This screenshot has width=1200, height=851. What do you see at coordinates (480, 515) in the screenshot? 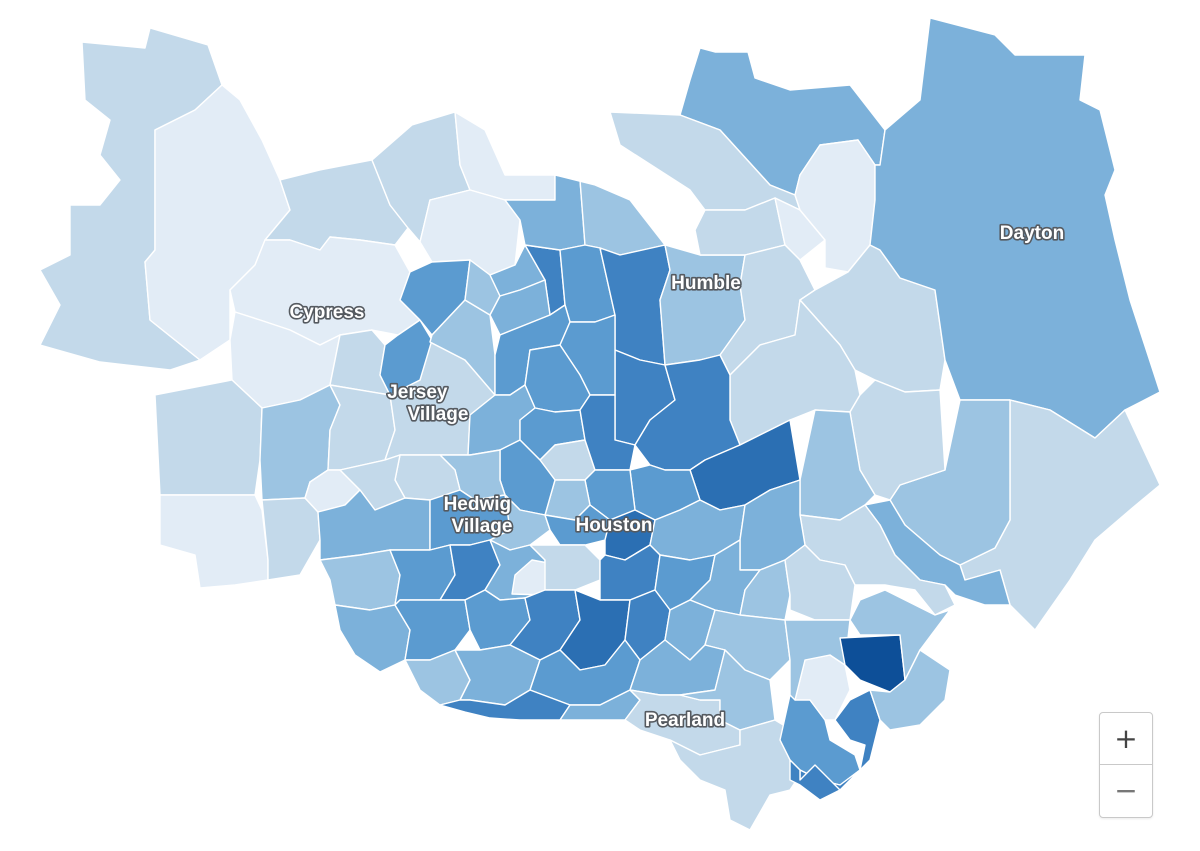
I see `city-label-hedwig-village: Hedwig Village` at bounding box center [480, 515].